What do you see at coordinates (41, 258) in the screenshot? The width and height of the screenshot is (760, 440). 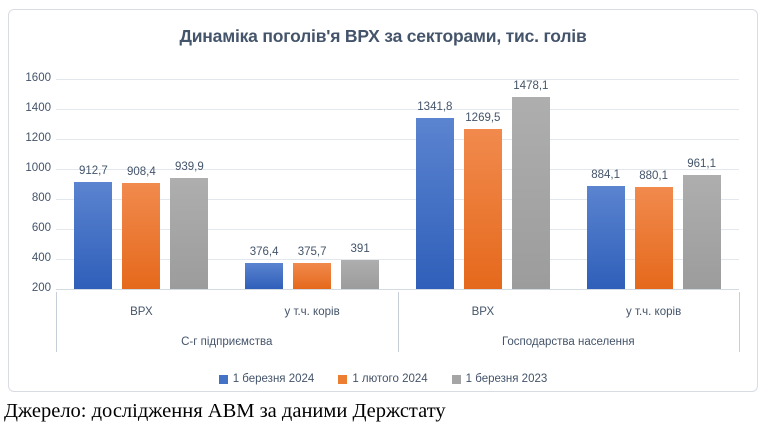 I see `y-axis-tick: 400` at bounding box center [41, 258].